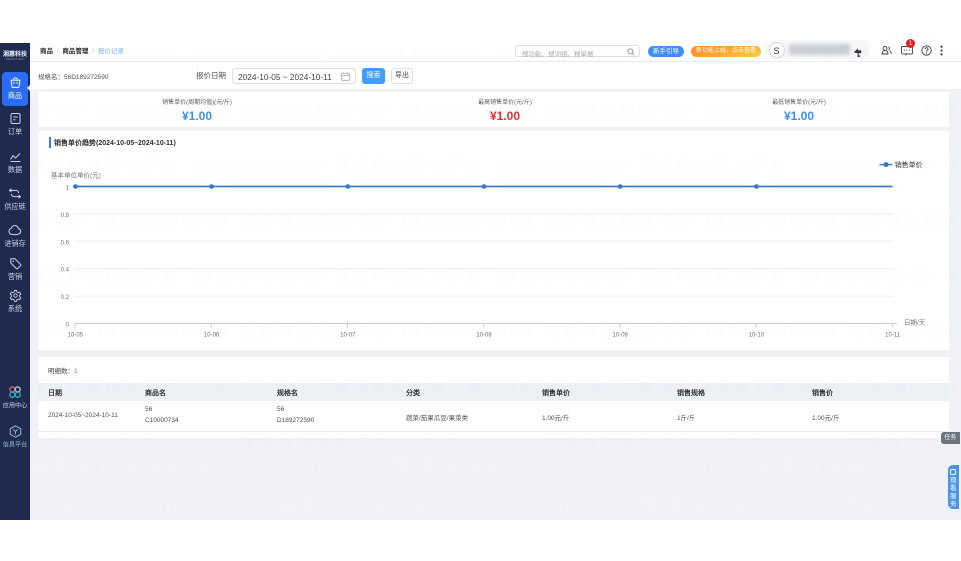  I want to click on svg-text: 0.4, so click(65, 271).